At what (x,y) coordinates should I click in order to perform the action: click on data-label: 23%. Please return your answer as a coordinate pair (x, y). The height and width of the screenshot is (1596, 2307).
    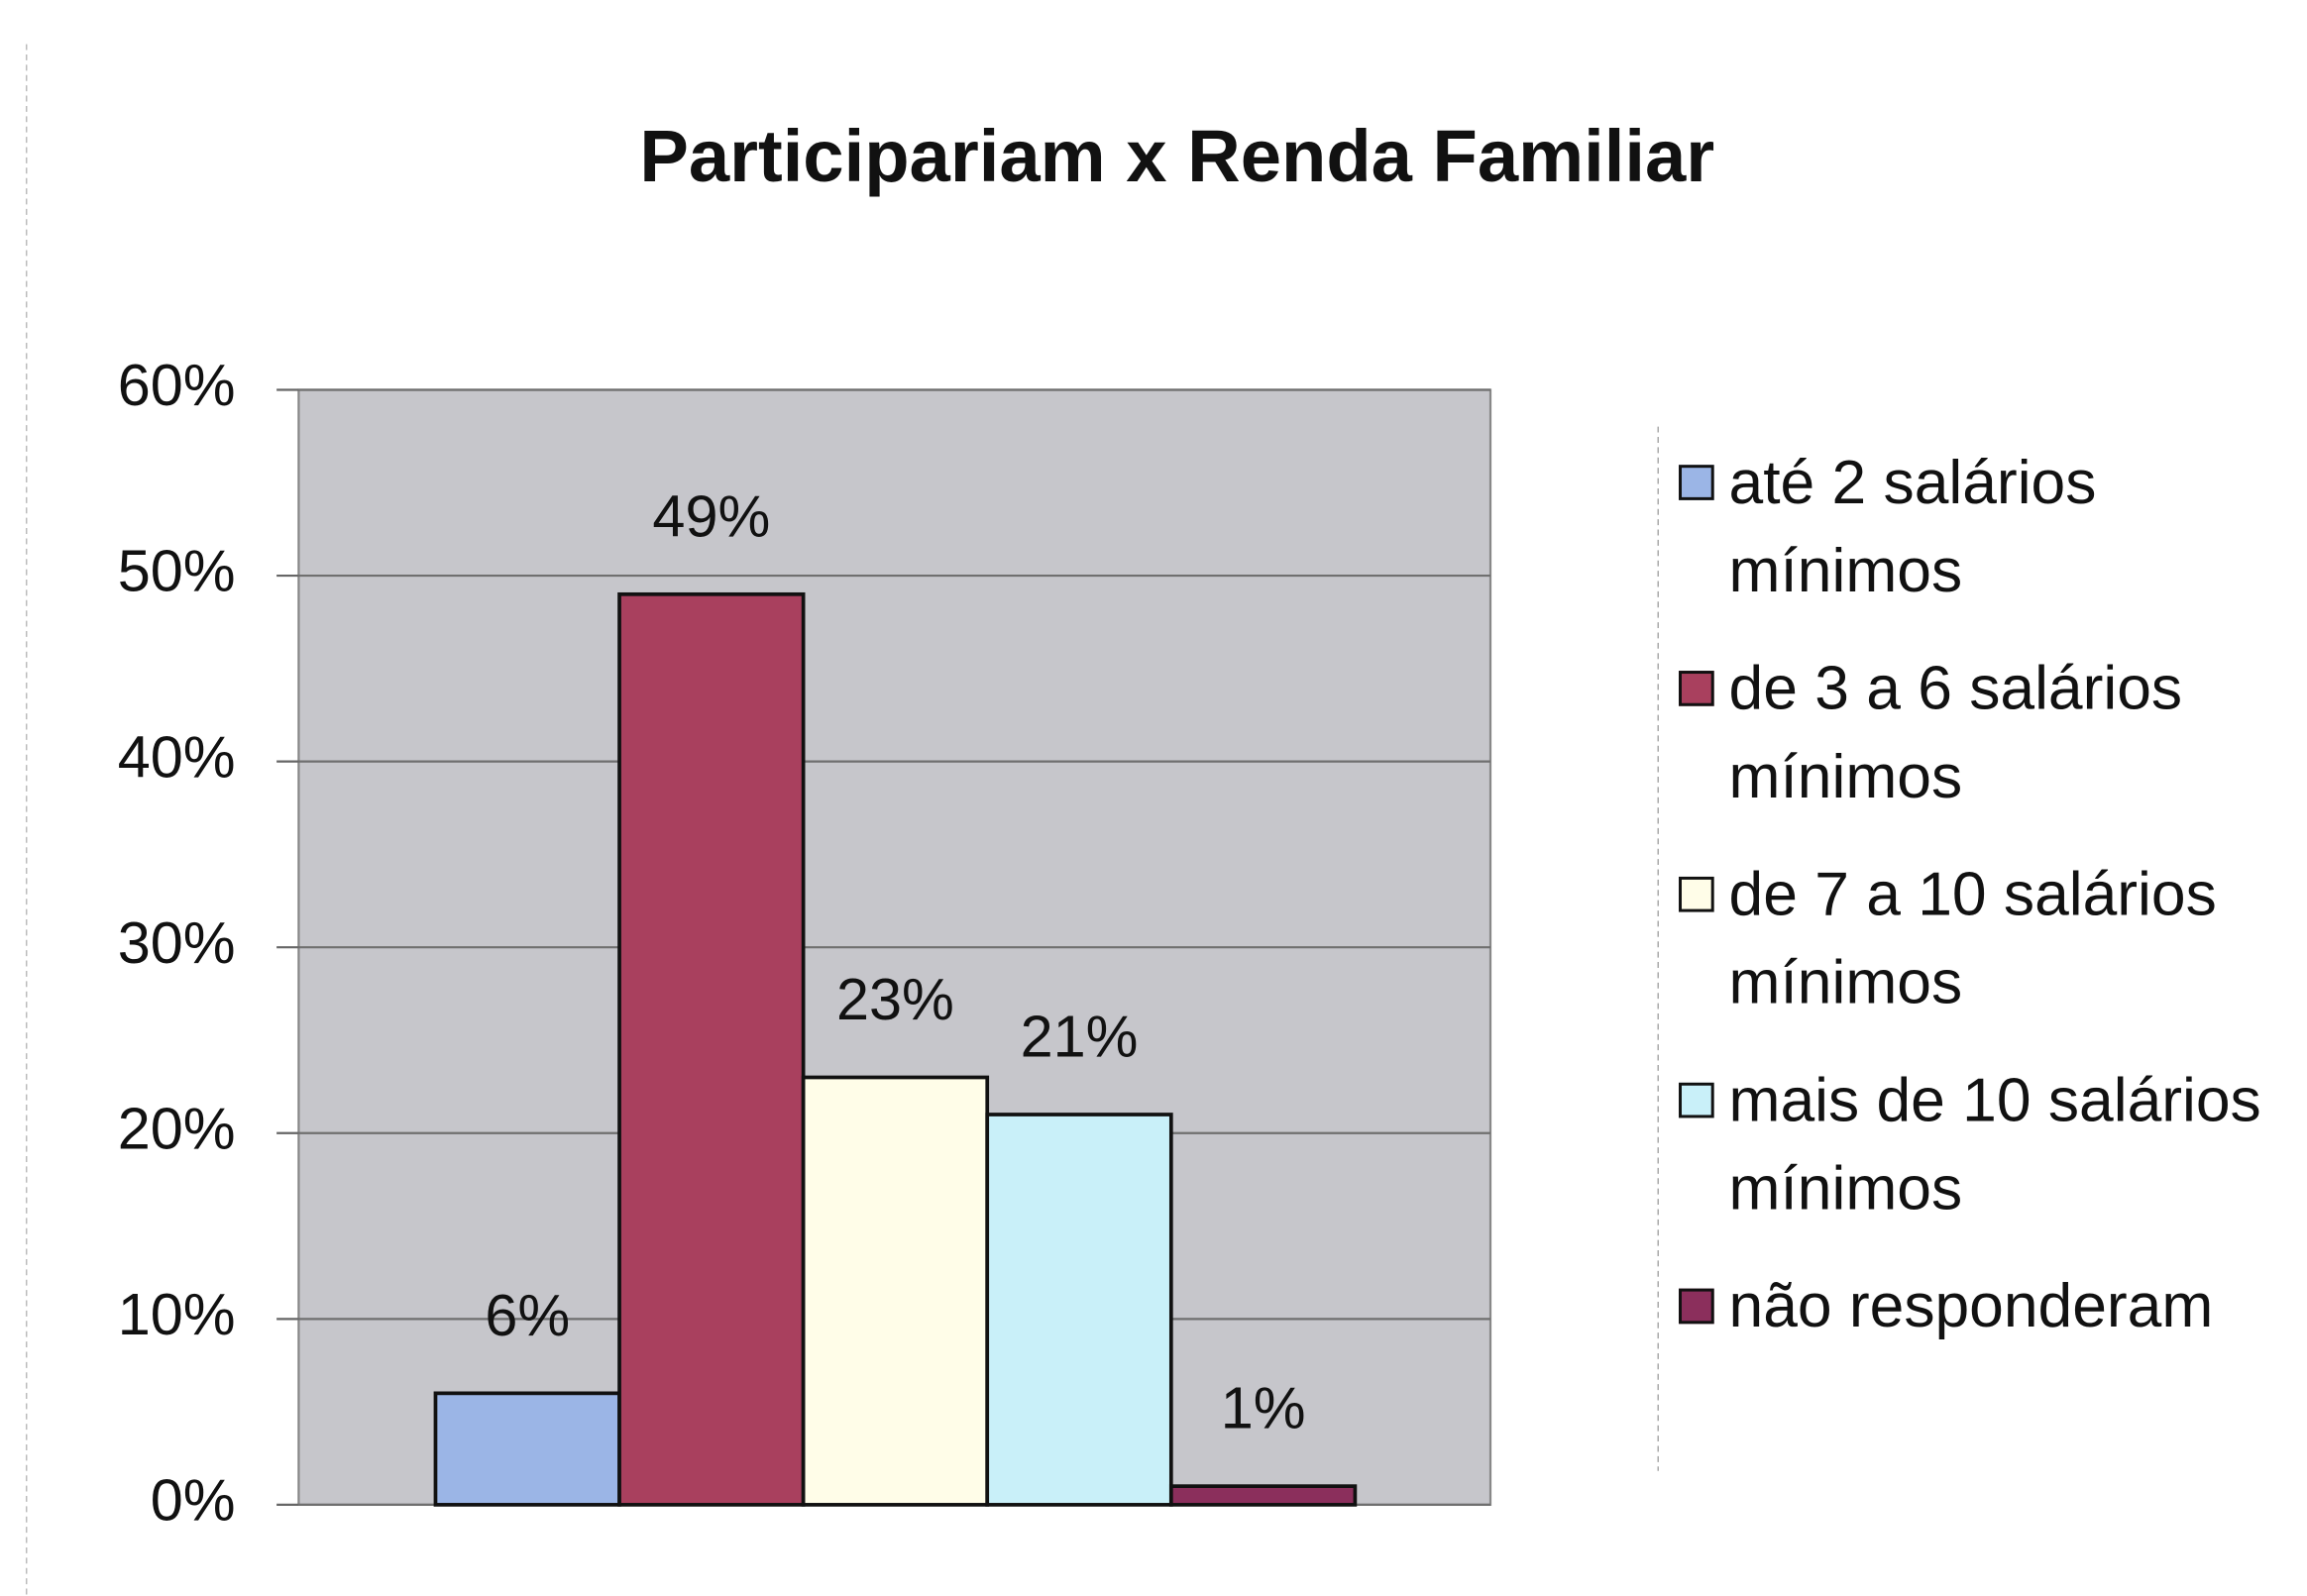
    Looking at the image, I should click on (895, 999).